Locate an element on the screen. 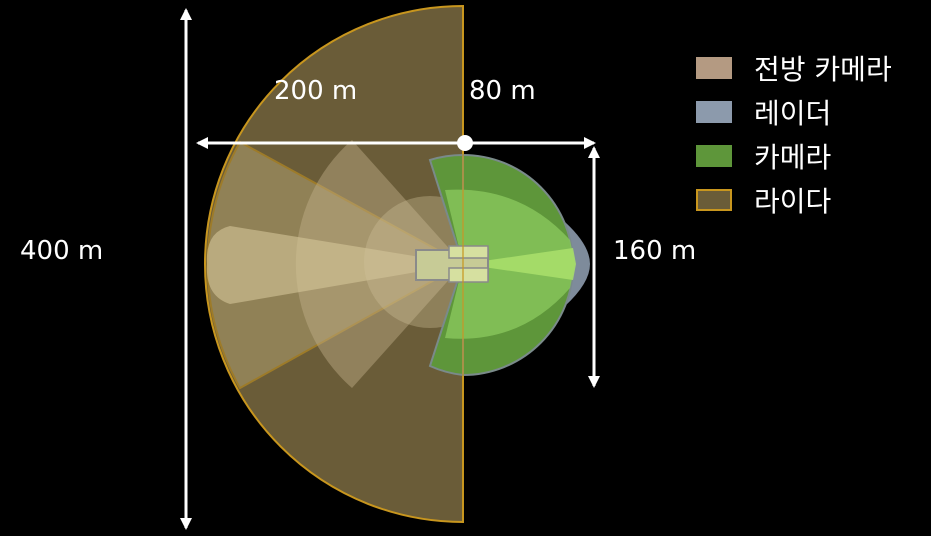  legend-item-camera: 카메라 is located at coordinates (794, 156).